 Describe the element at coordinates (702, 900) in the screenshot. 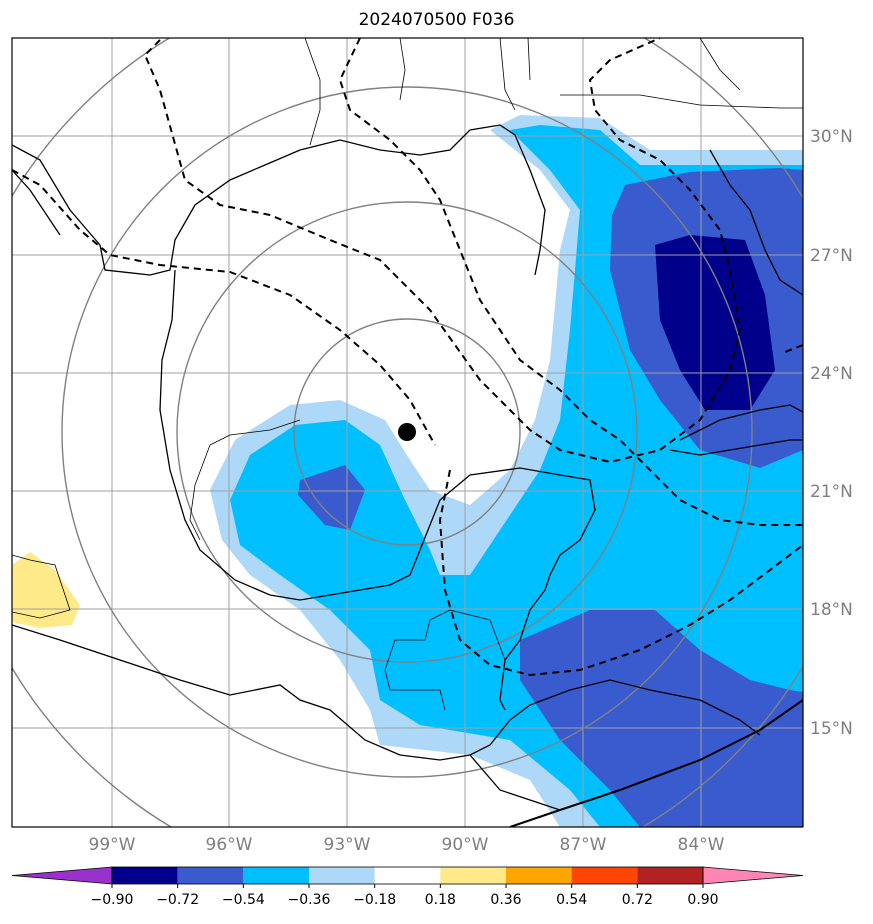

I see `colorbar-tick-label: 0.90` at that location.